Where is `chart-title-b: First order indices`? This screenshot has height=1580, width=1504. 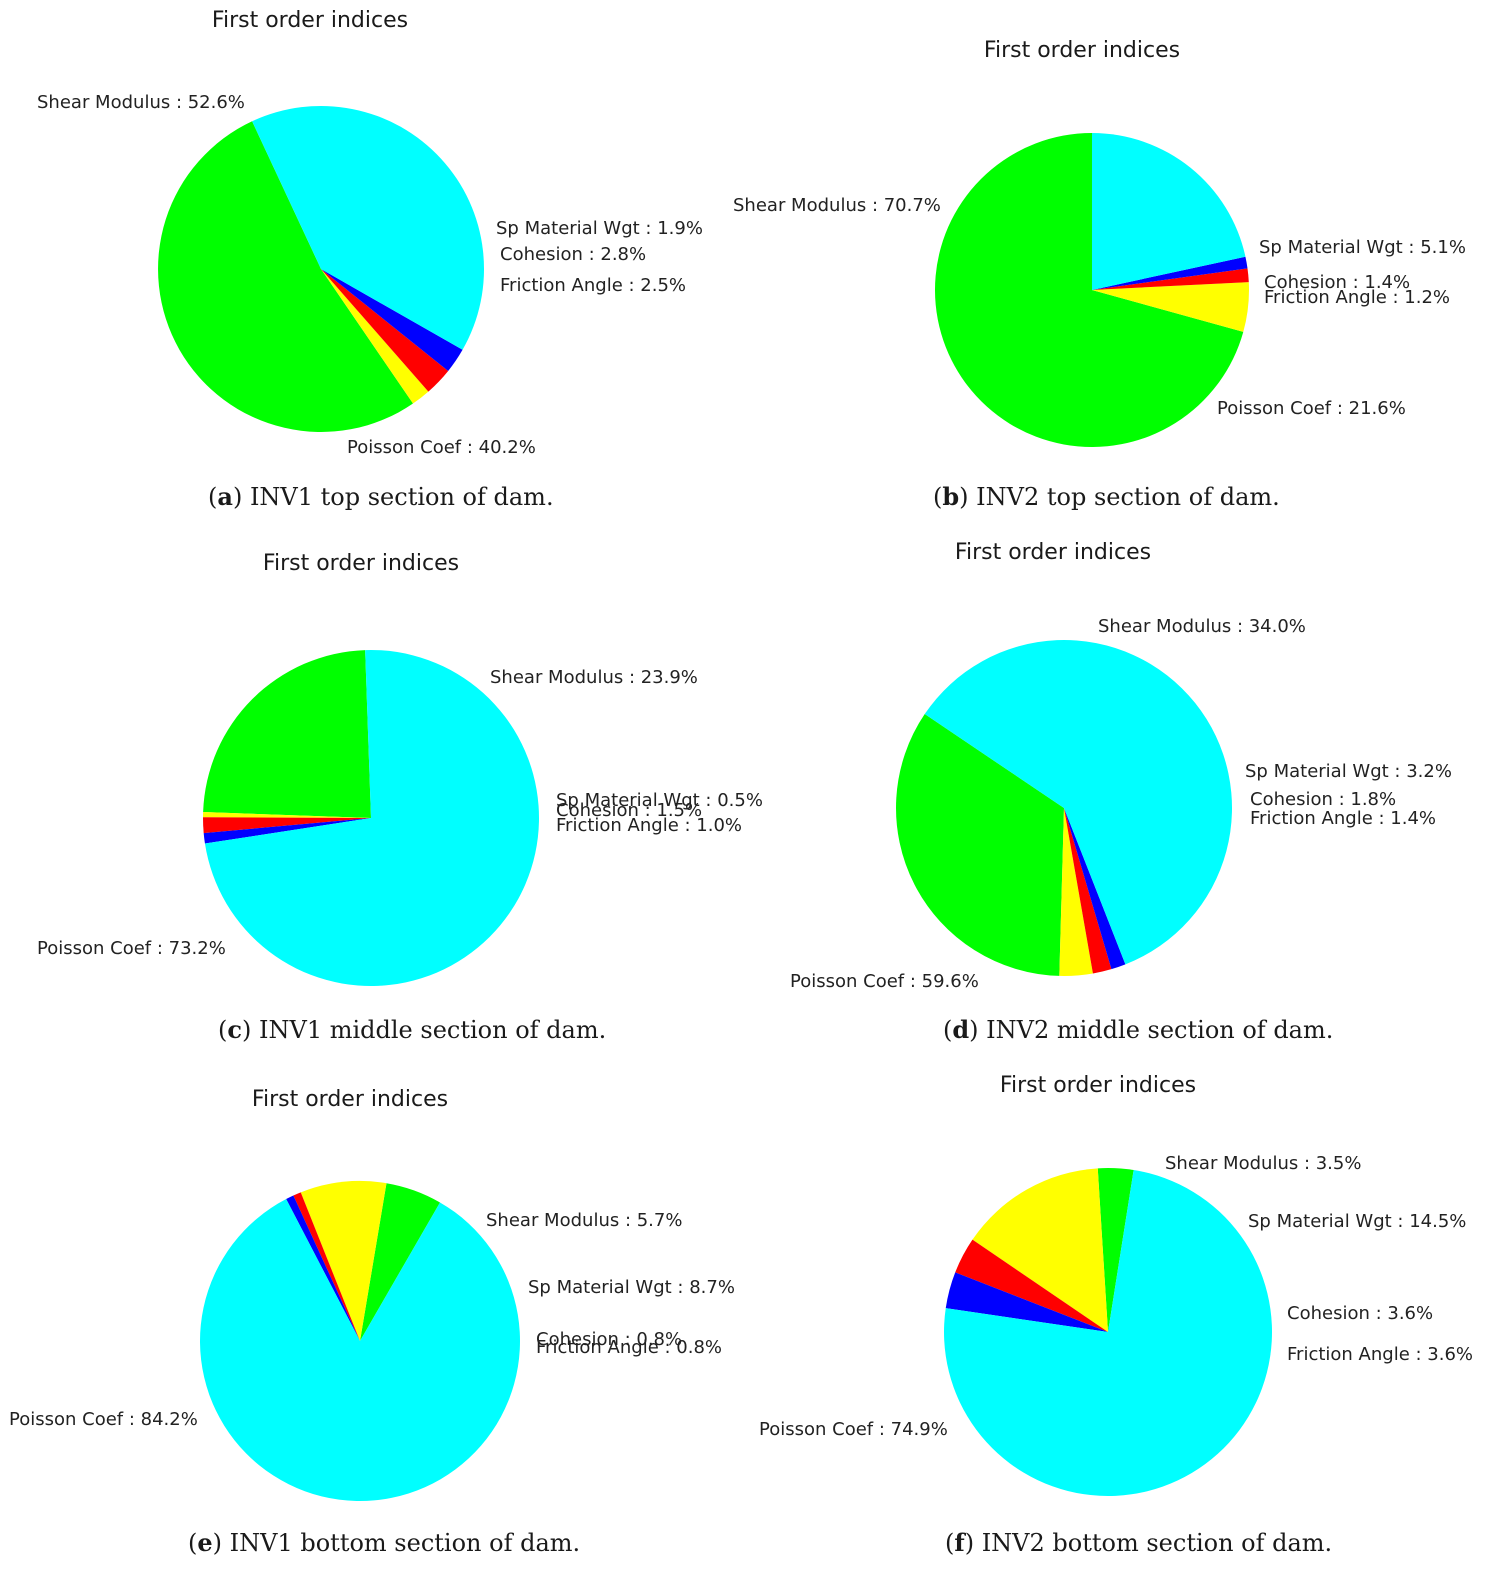 chart-title-b: First order indices is located at coordinates (1082, 50).